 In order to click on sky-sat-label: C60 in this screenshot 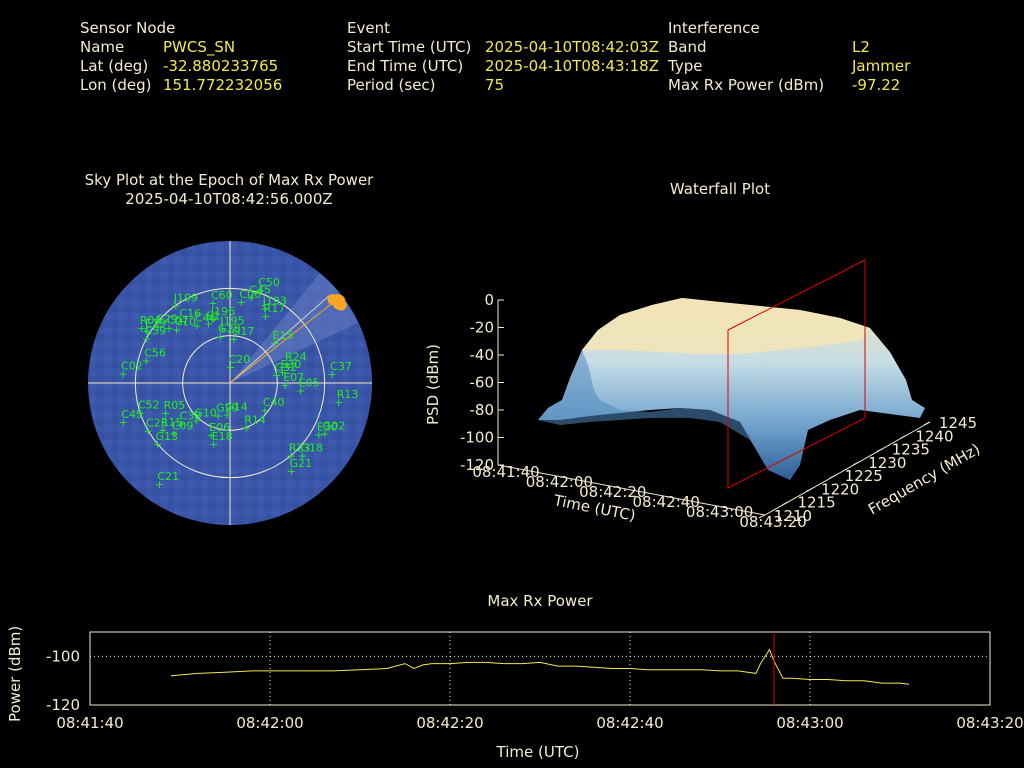, I will do `click(222, 295)`.